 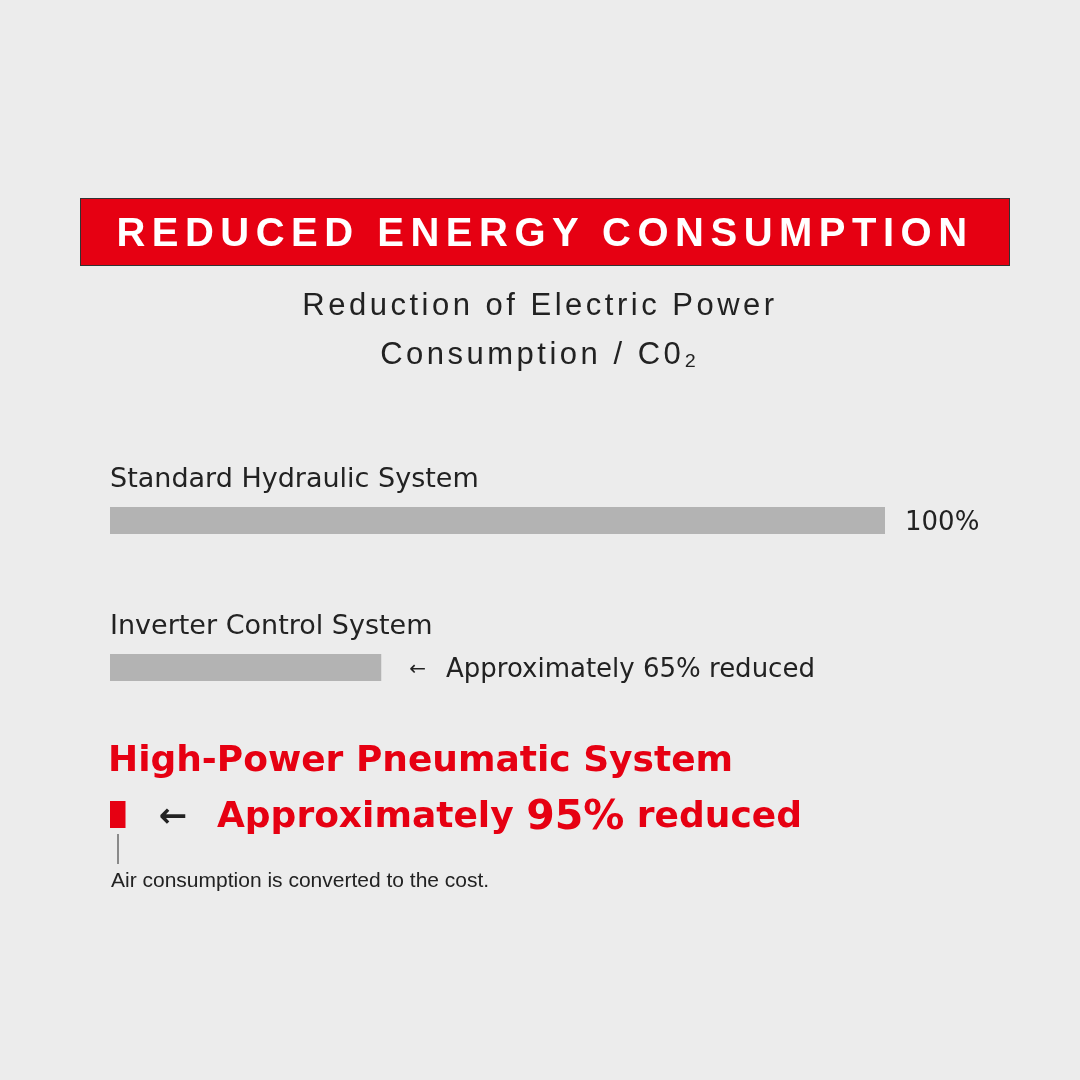 What do you see at coordinates (294, 477) in the screenshot?
I see `y-tick-label: Standard Hydraulic System` at bounding box center [294, 477].